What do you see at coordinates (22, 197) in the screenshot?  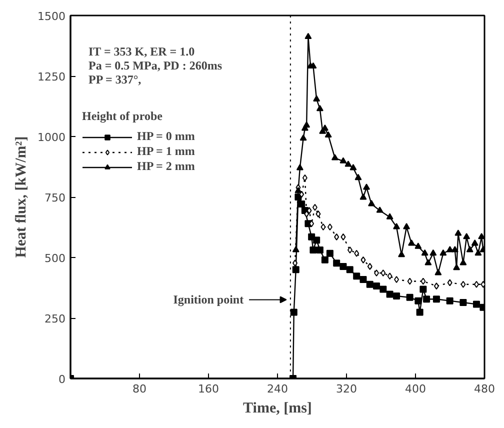 I see `y-axis-title: Heat flux, [kW/m²]` at bounding box center [22, 197].